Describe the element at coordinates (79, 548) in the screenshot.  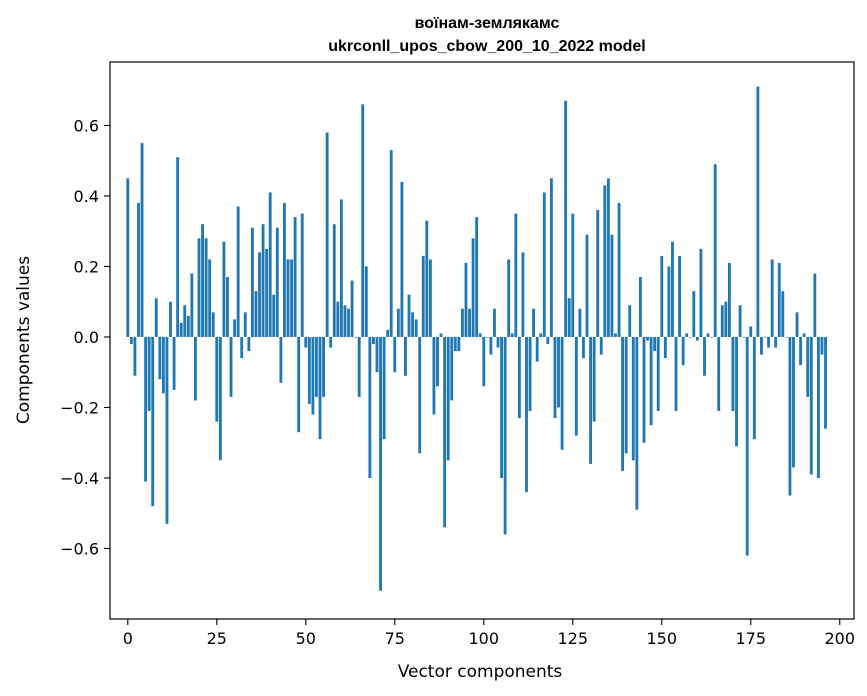
I see `y-tick-label: −0.6` at that location.